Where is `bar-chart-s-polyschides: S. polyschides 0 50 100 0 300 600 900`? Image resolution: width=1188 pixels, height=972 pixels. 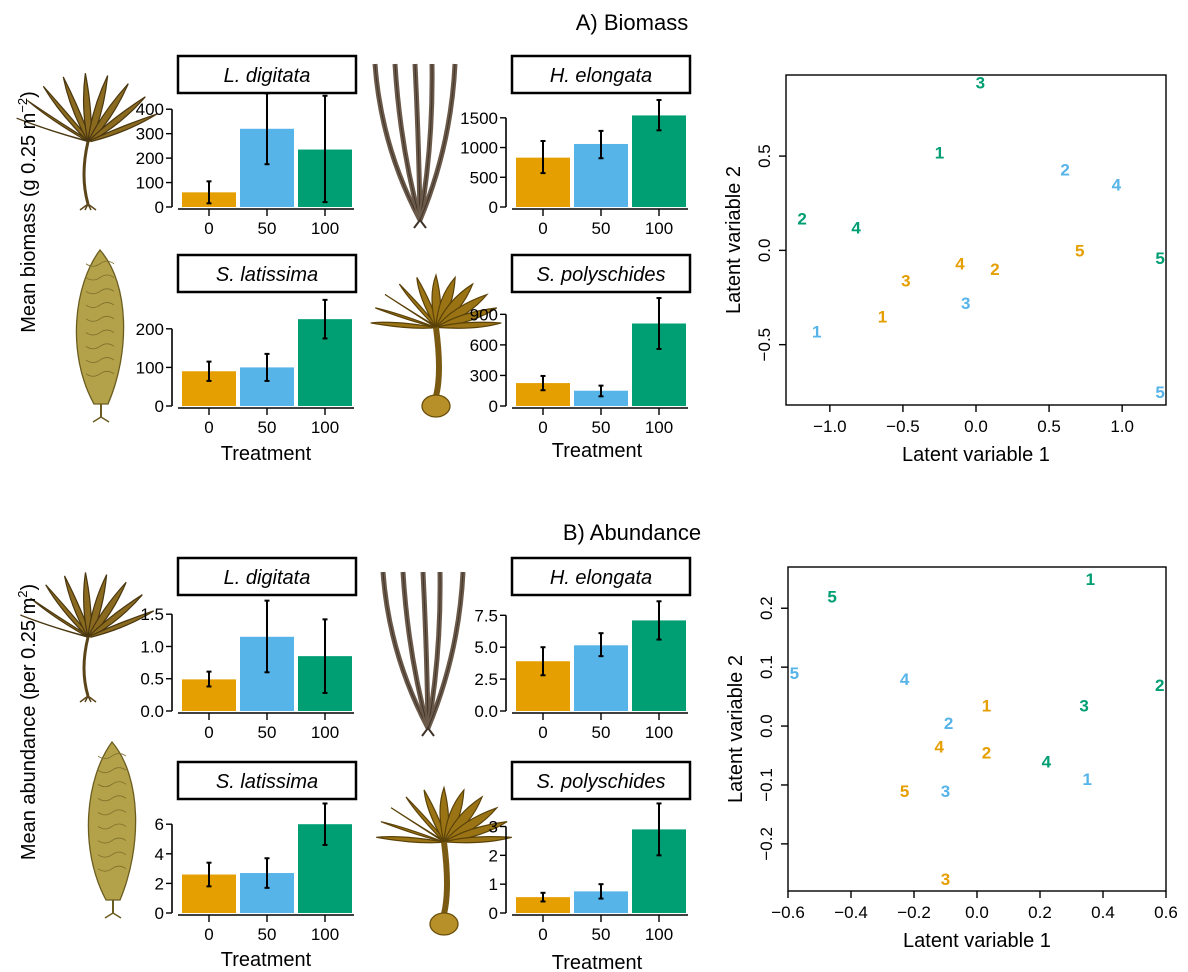 bar-chart-s-polyschides: S. polyschides 0 50 100 0 300 600 900 is located at coordinates (581, 345).